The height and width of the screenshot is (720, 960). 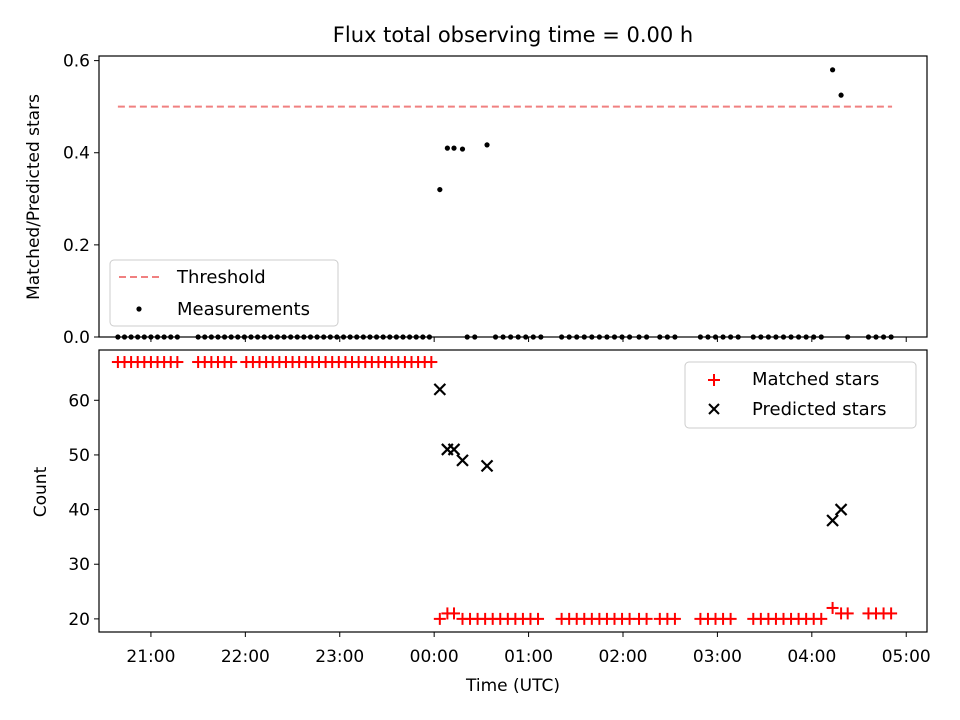 What do you see at coordinates (76, 338) in the screenshot?
I see `top-y-tick-label: 0.0` at bounding box center [76, 338].